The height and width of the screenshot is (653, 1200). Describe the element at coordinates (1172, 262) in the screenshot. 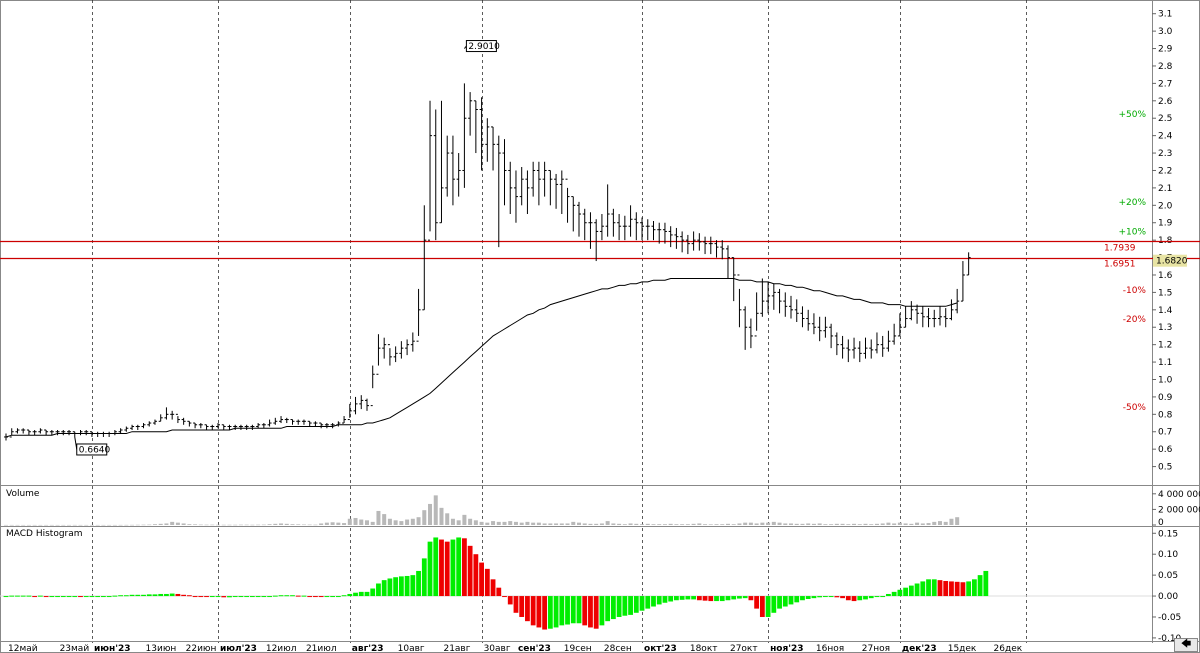

I see `last-price-label: 1.6820` at that location.